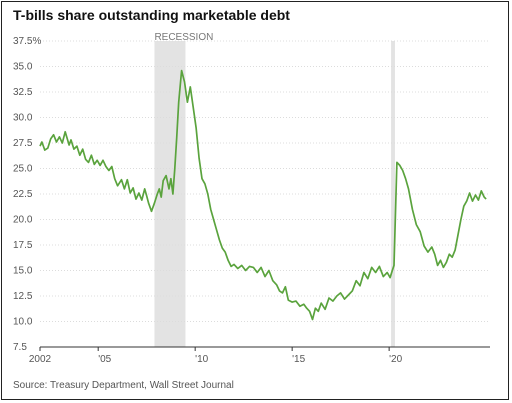 The width and height of the screenshot is (512, 403). I want to click on y-tick-label: 27.5, so click(23, 143).